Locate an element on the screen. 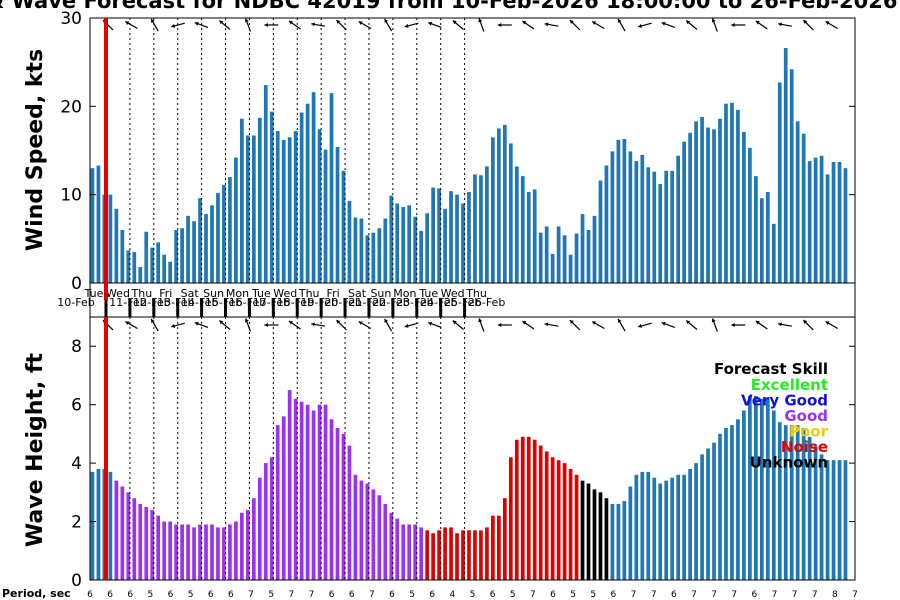 Image resolution: width=900 pixels, height=600 pixels. day-date-label: 20-Feb is located at coordinates (342, 302).